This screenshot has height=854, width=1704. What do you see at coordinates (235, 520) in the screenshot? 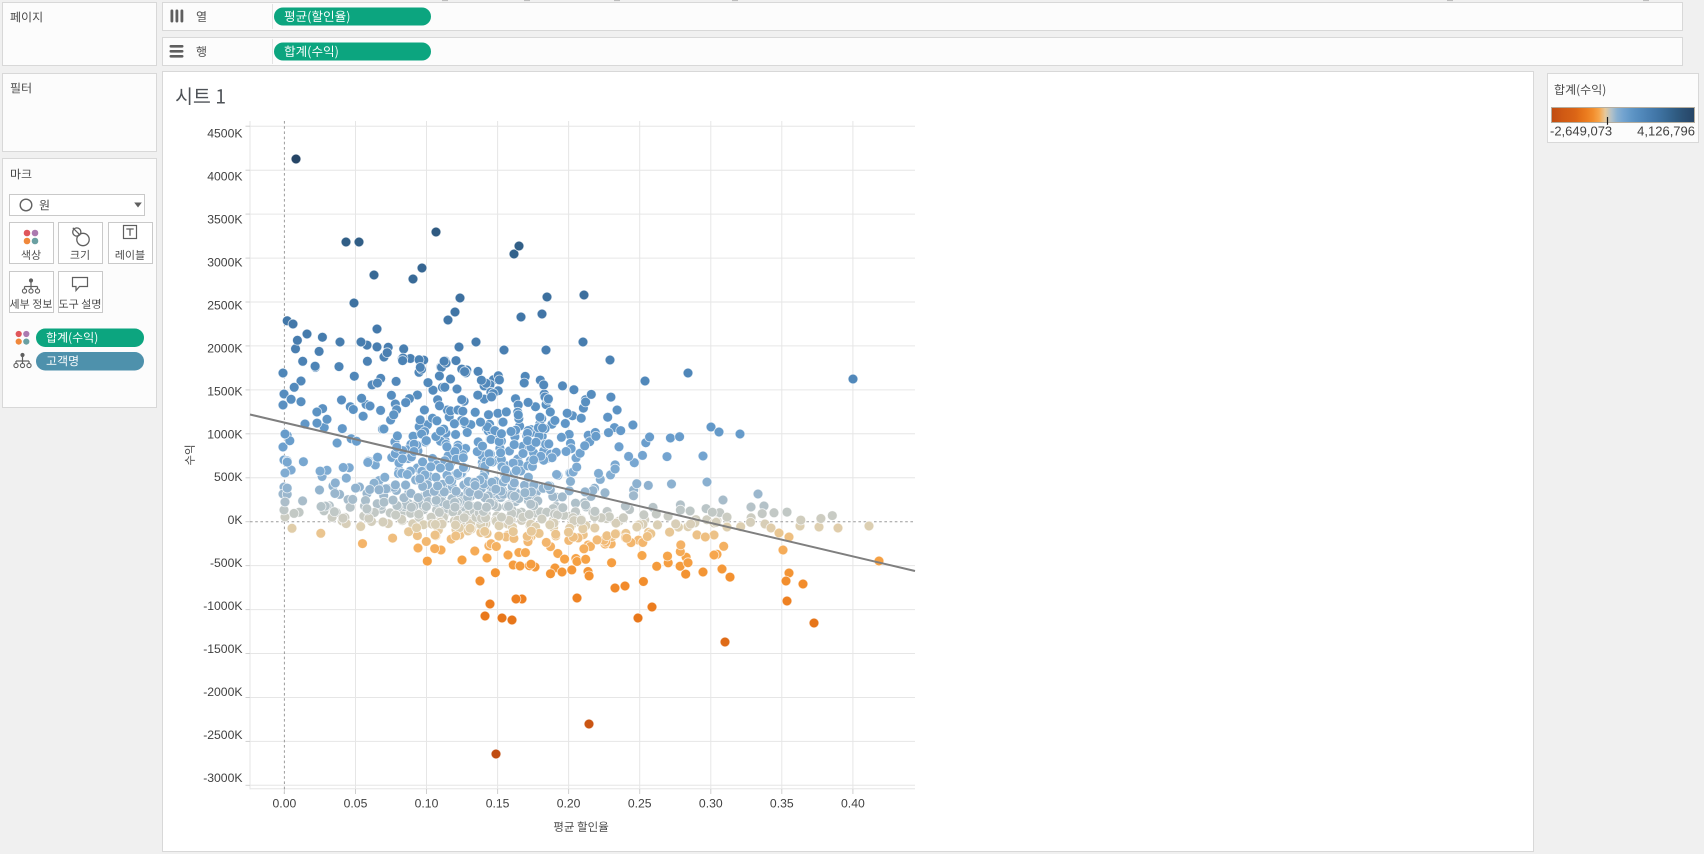
I see `svg-text: 0K` at bounding box center [235, 520].